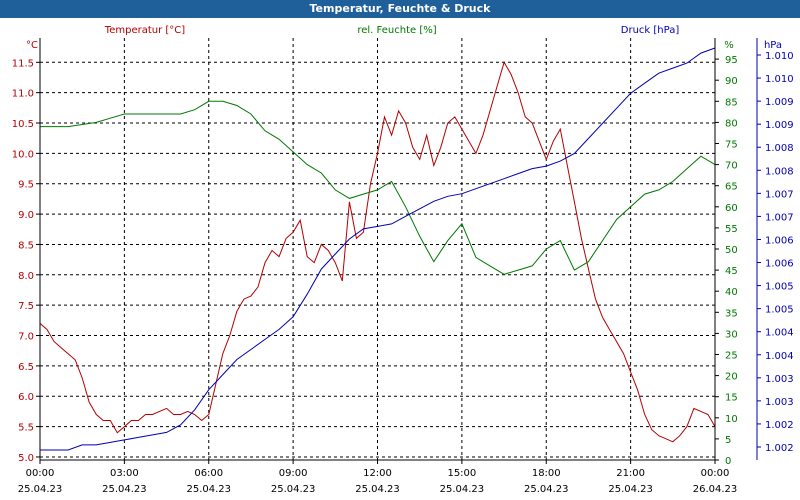 This screenshot has width=800, height=500. I want to click on tick-label-x-date: 26.04.23, so click(715, 489).